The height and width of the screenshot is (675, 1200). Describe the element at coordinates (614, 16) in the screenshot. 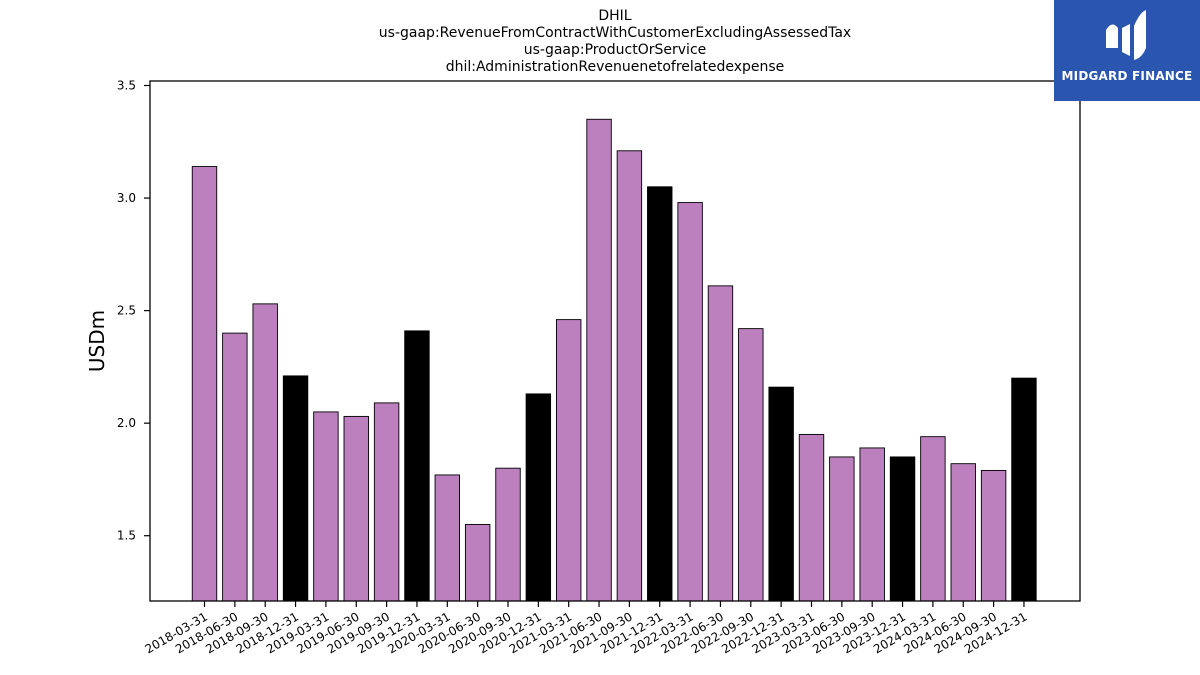

I see `title-line-0: DHIL` at that location.